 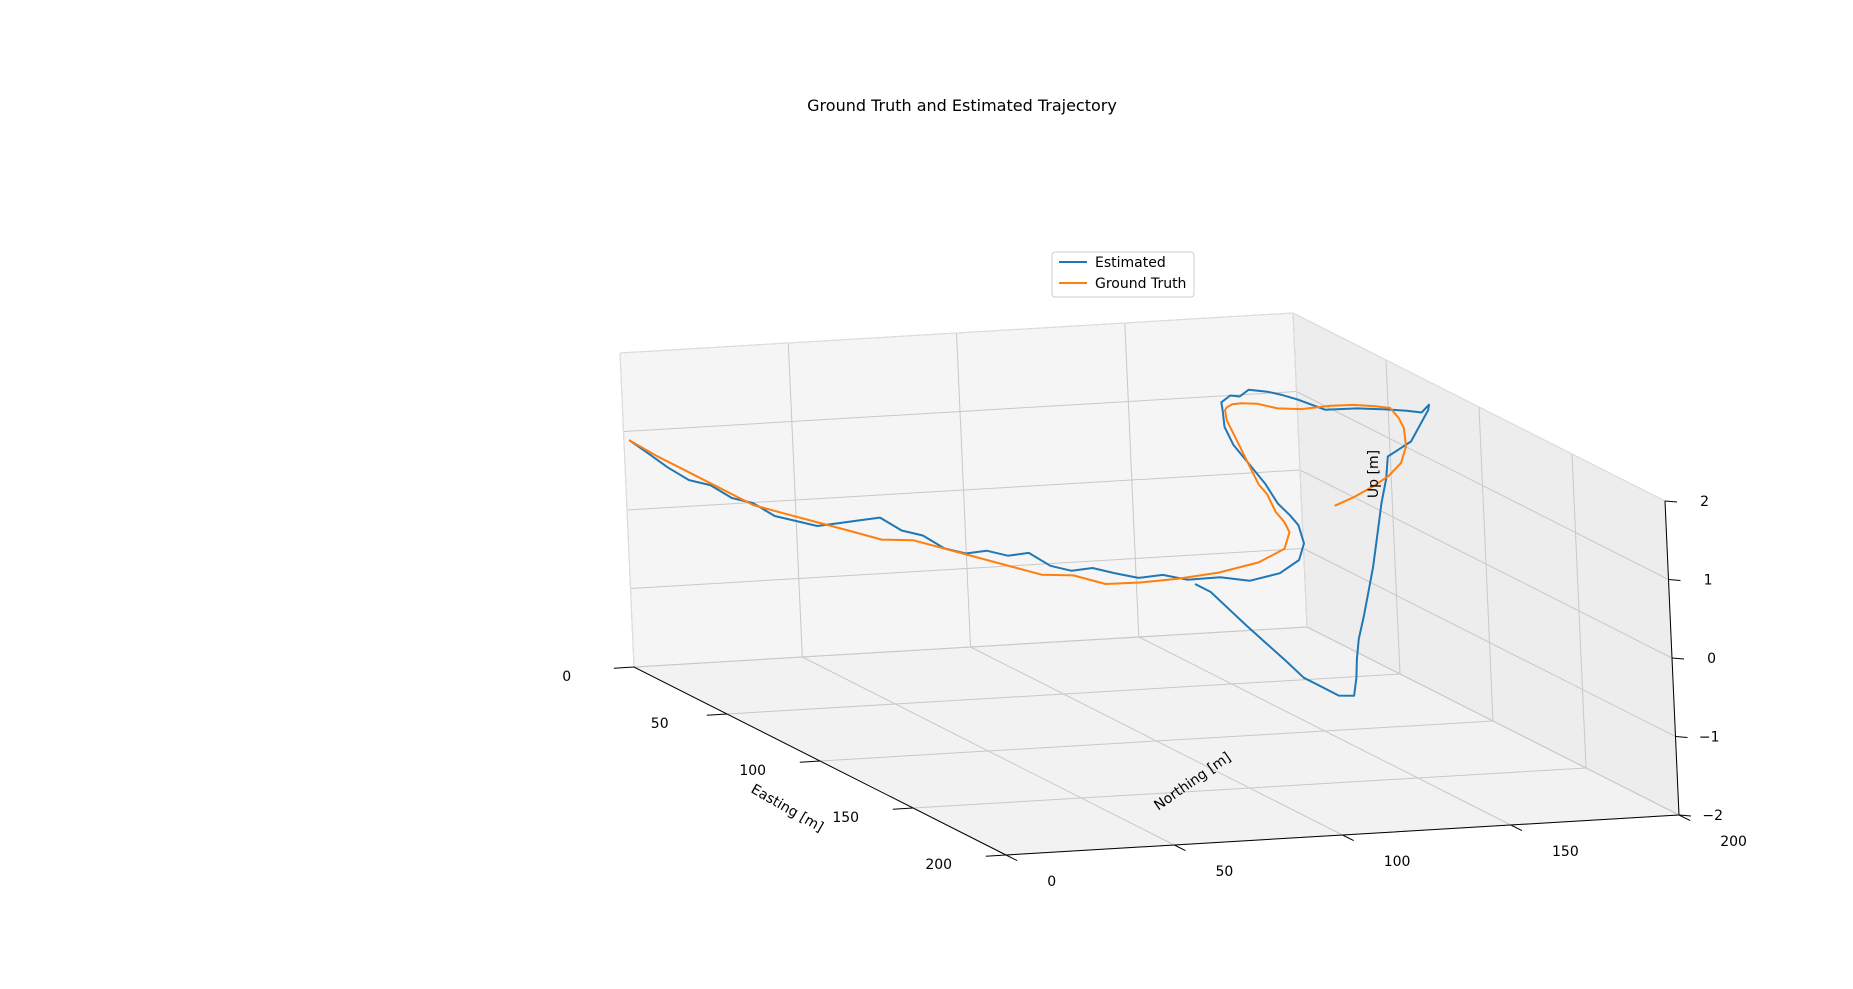 I want to click on legend-label-ground-truth: Ground Truth, so click(x=1140, y=284).